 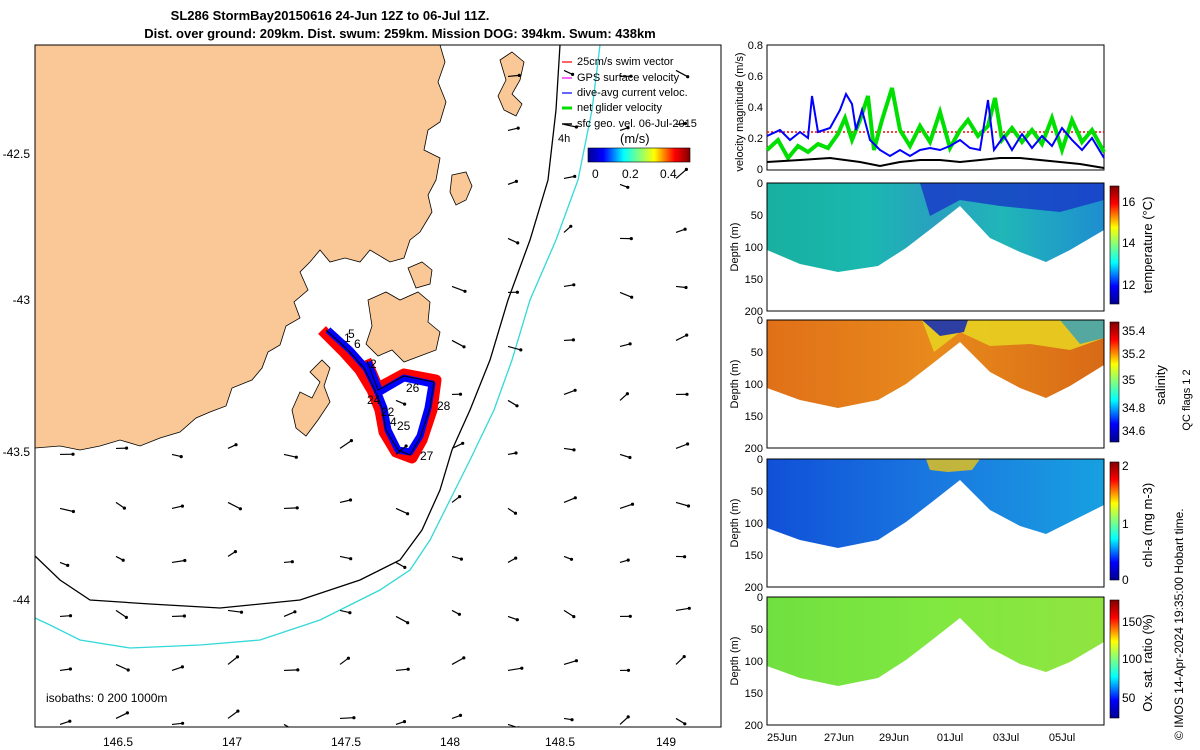 I want to click on maria-island, so click(x=461, y=188).